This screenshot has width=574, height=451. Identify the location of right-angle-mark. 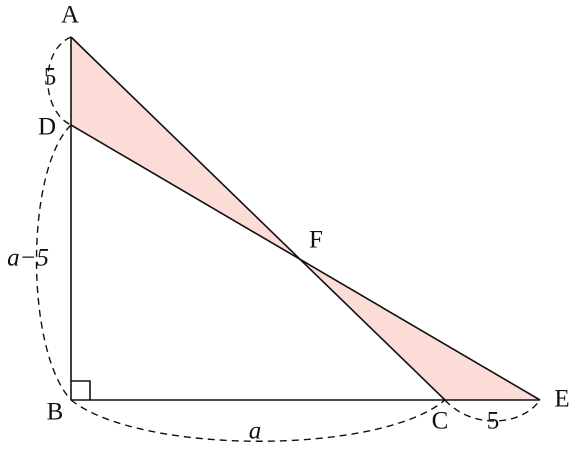
(81, 390).